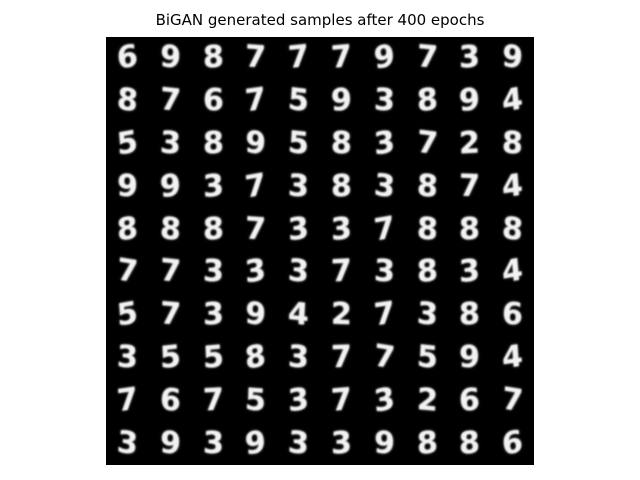 The width and height of the screenshot is (640, 480). I want to click on sample-cell: 4, so click(512, 101).